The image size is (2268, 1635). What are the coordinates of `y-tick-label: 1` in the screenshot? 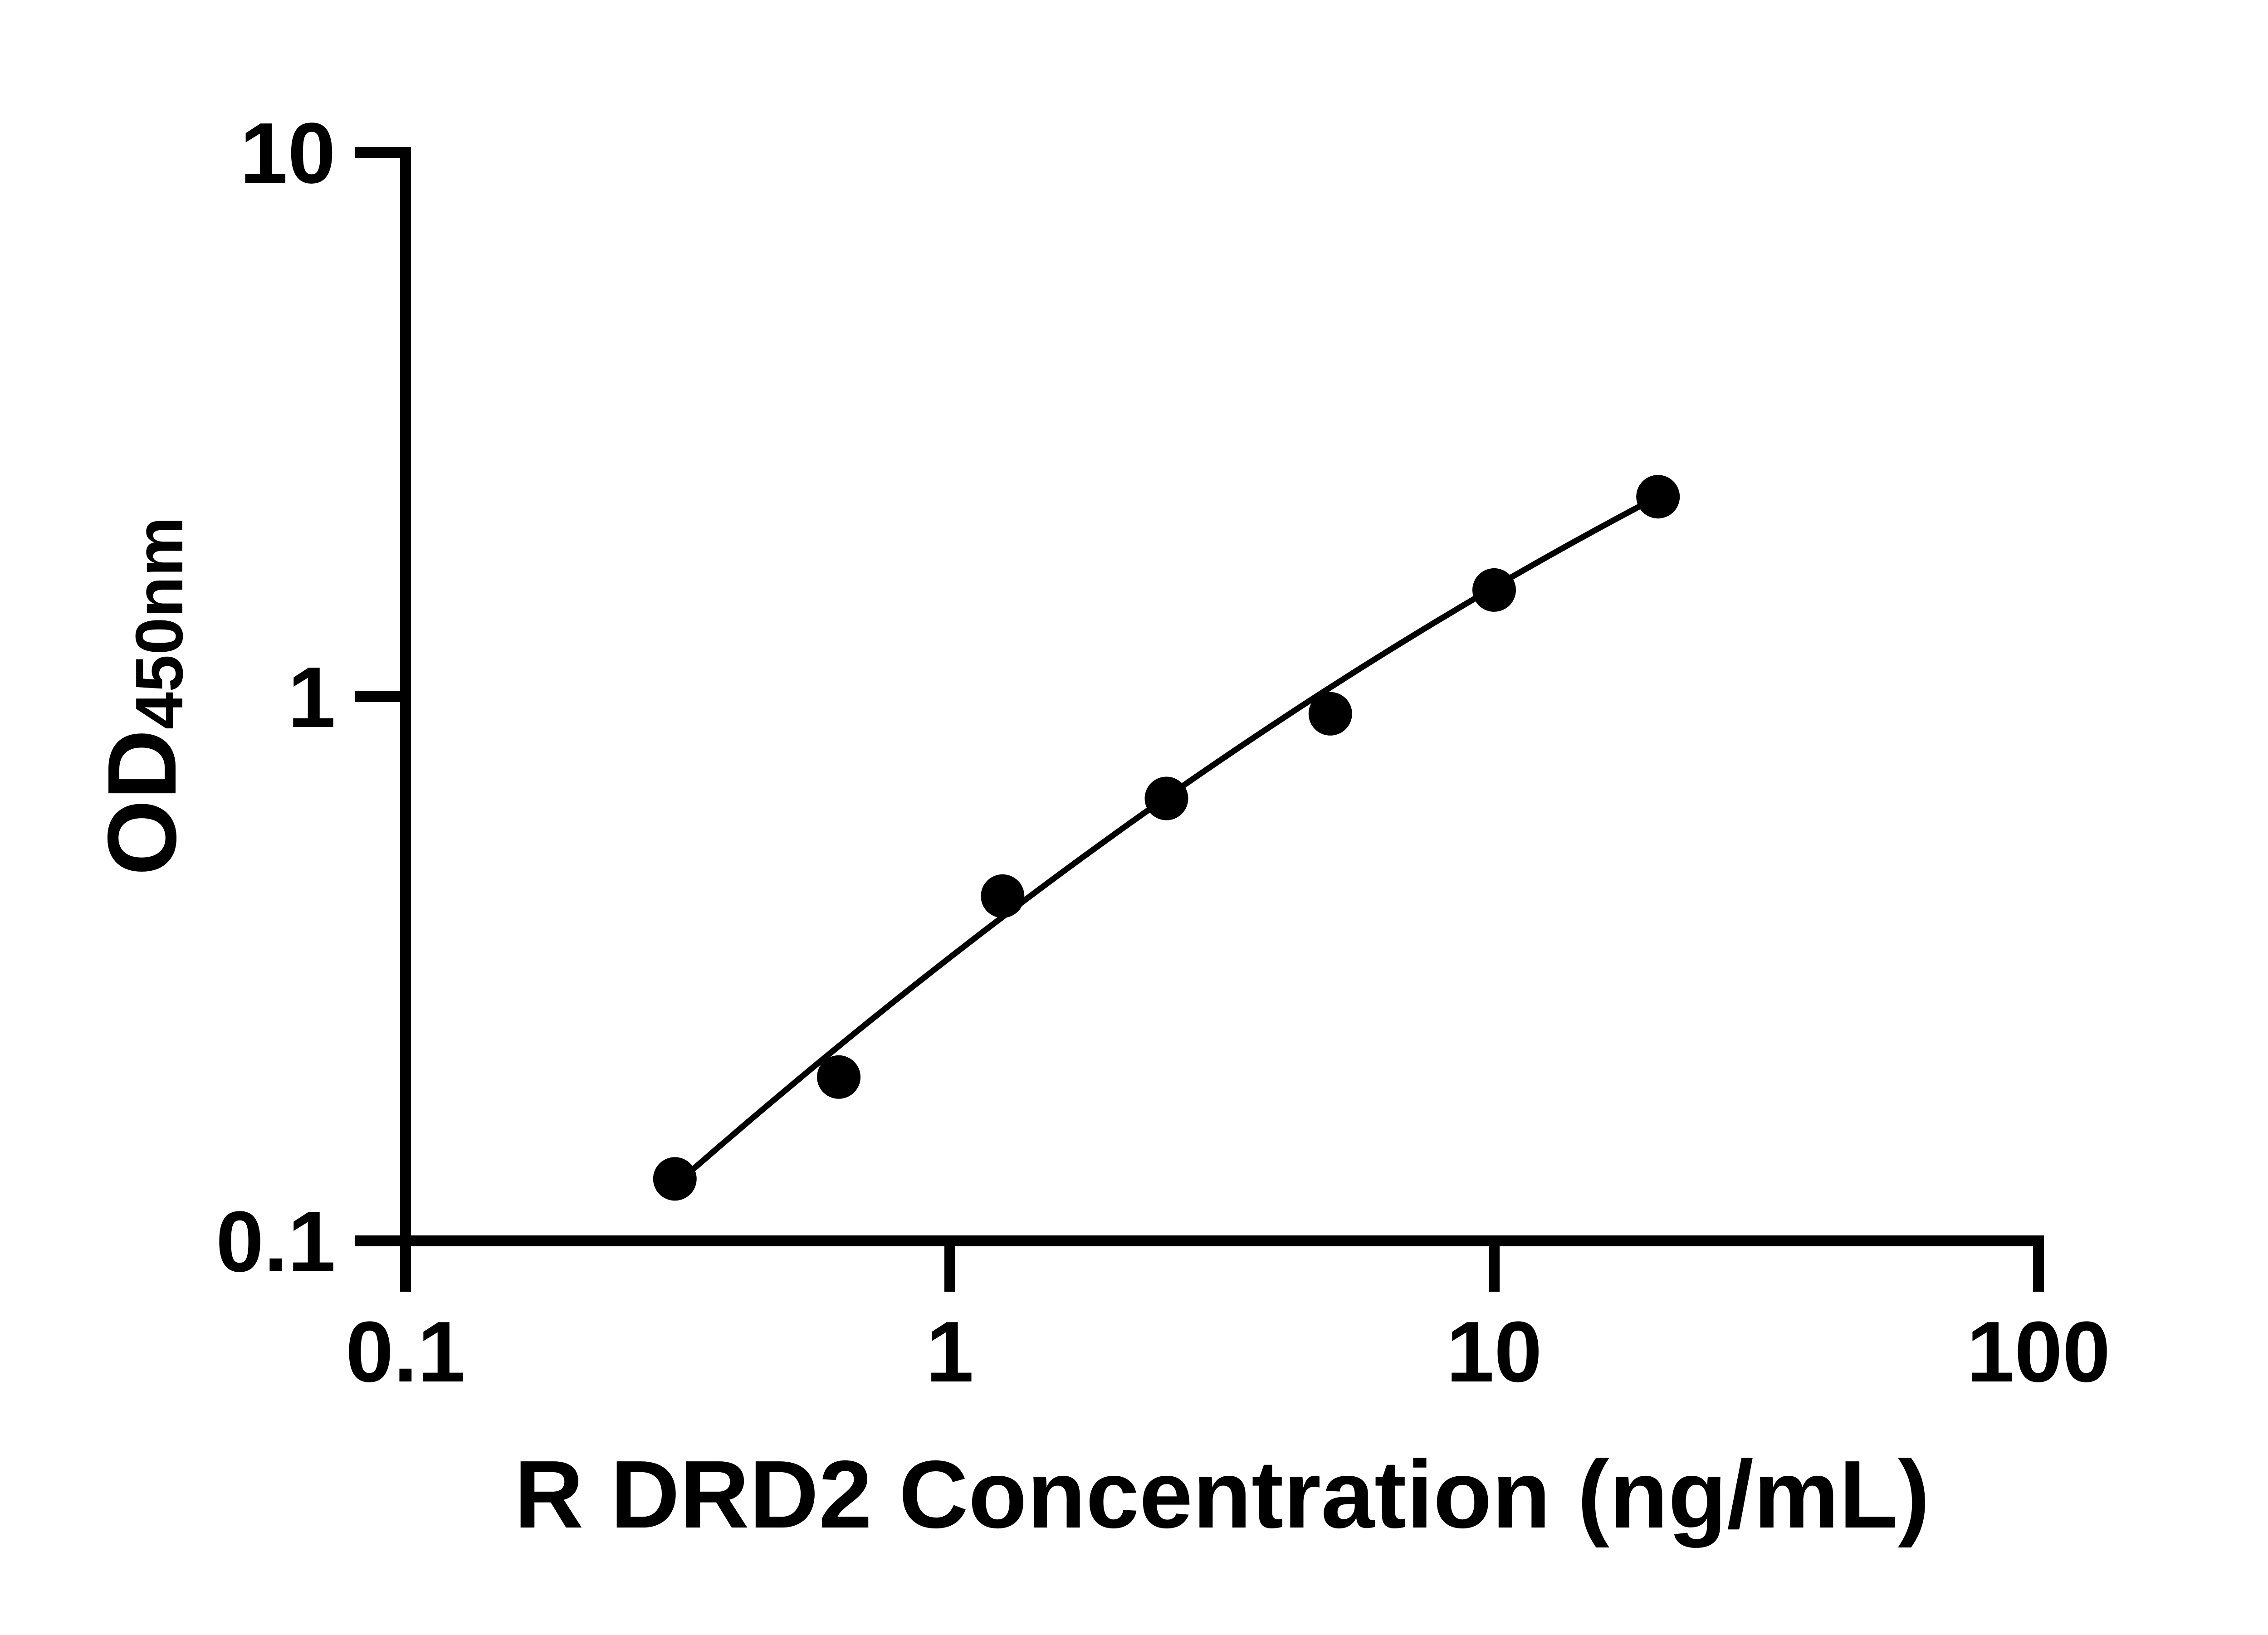 It's located at (312, 698).